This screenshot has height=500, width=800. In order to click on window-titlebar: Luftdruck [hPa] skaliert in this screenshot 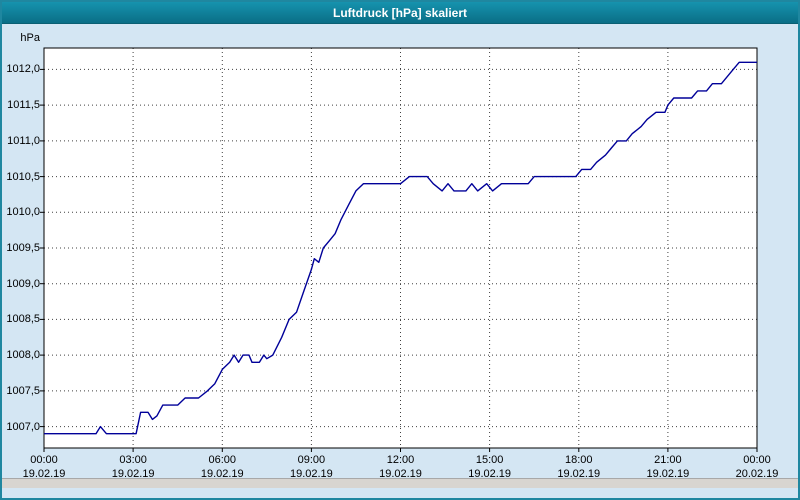, I will do `click(400, 13)`.